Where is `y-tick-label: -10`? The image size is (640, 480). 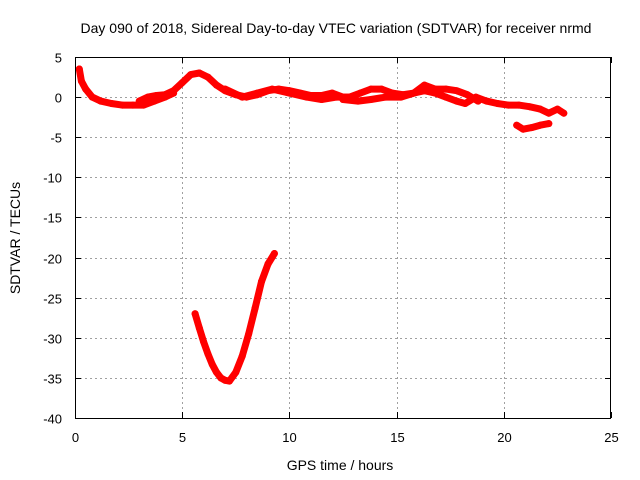 y-tick-label: -10 is located at coordinates (52, 178).